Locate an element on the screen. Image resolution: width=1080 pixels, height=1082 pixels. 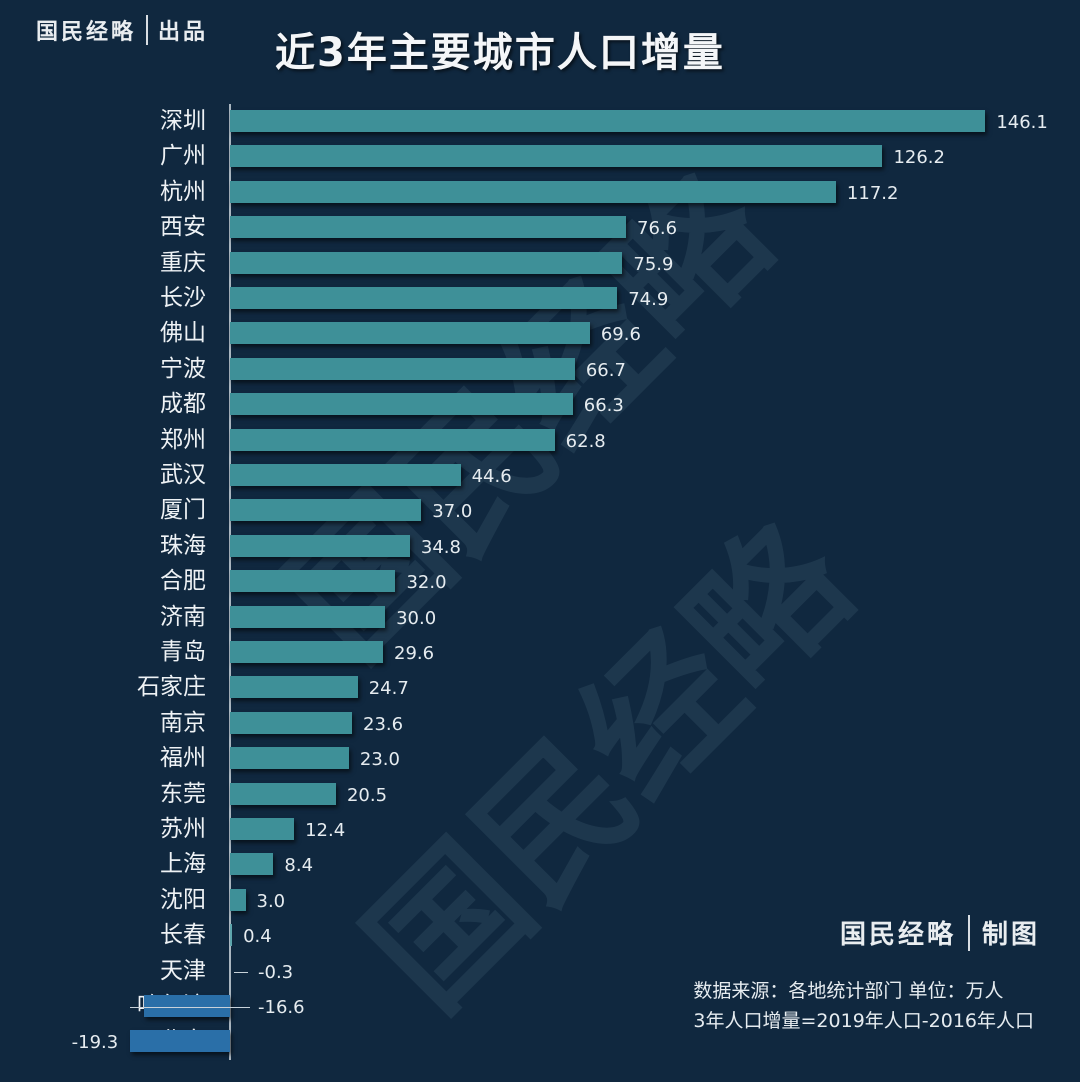
chart-row: 广州 126.2 is located at coordinates (540, 156).